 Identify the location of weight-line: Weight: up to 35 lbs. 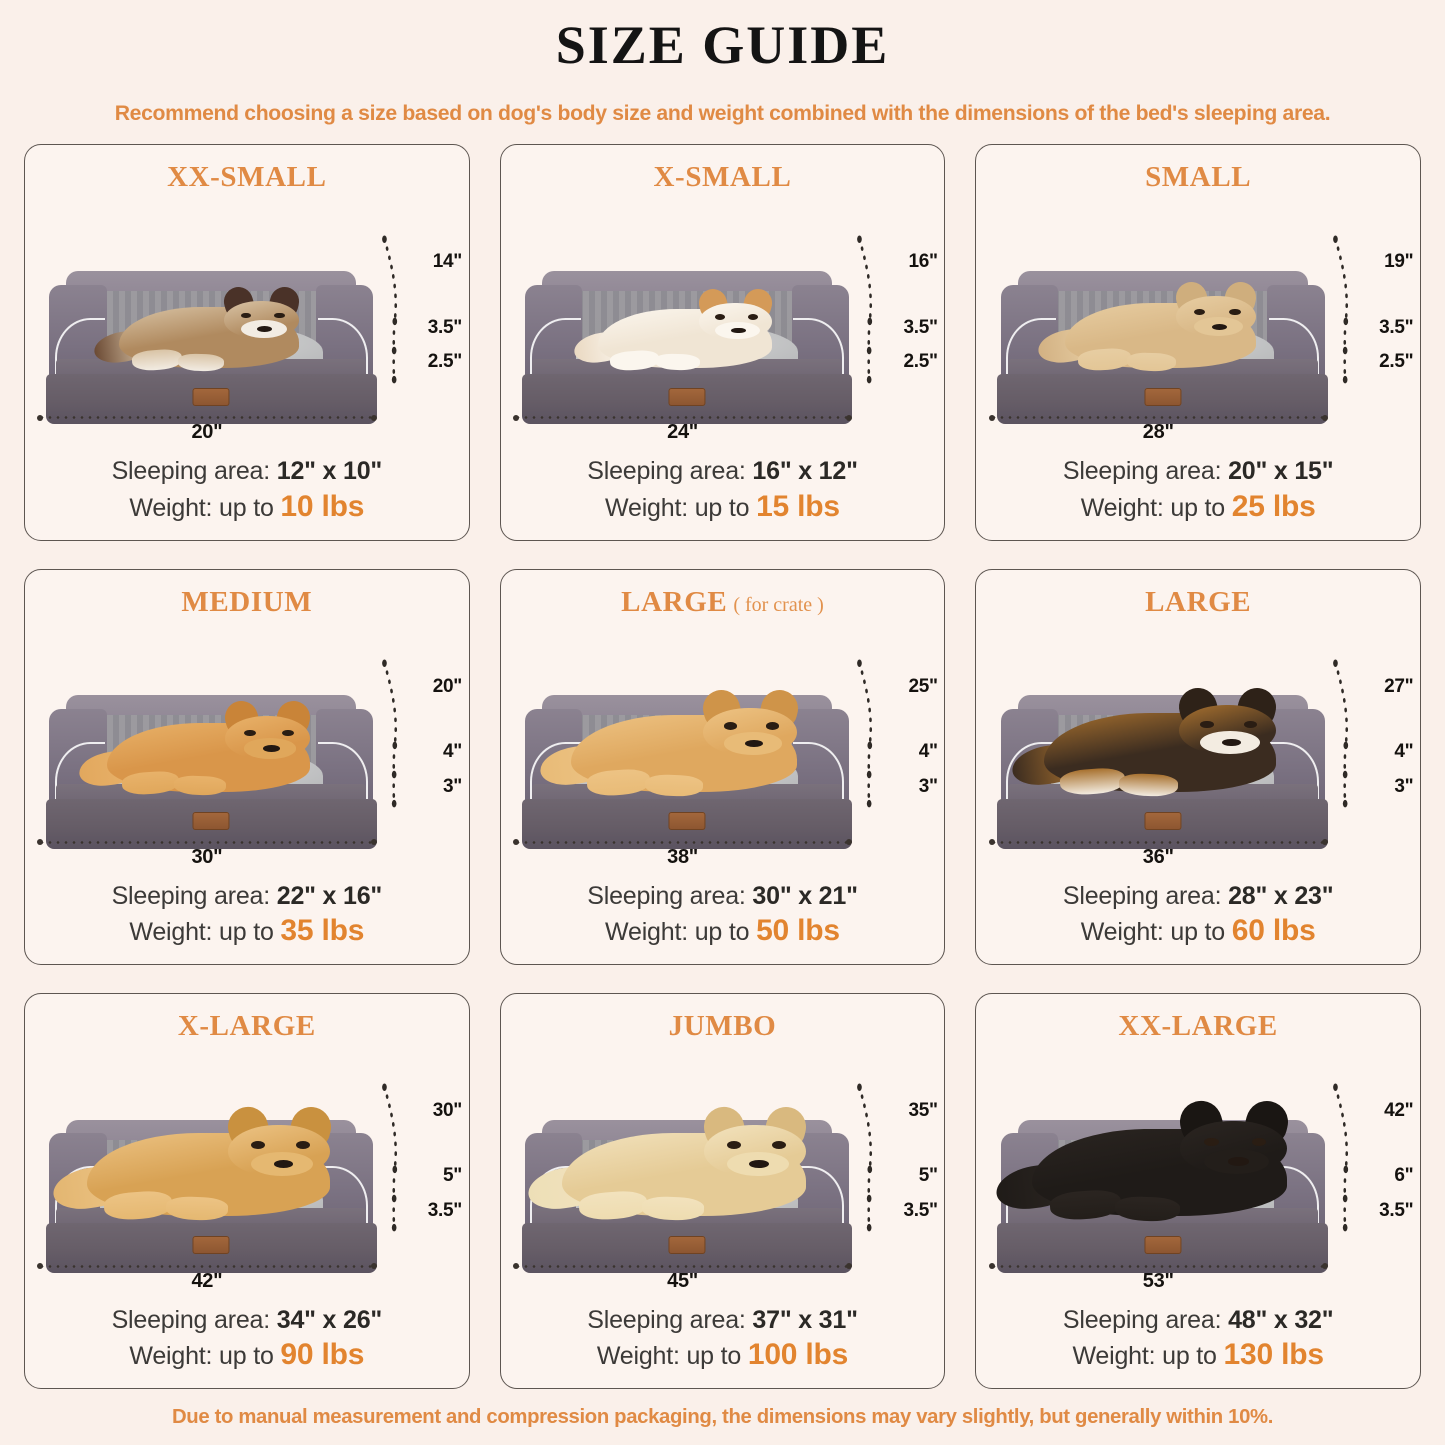
(247, 931).